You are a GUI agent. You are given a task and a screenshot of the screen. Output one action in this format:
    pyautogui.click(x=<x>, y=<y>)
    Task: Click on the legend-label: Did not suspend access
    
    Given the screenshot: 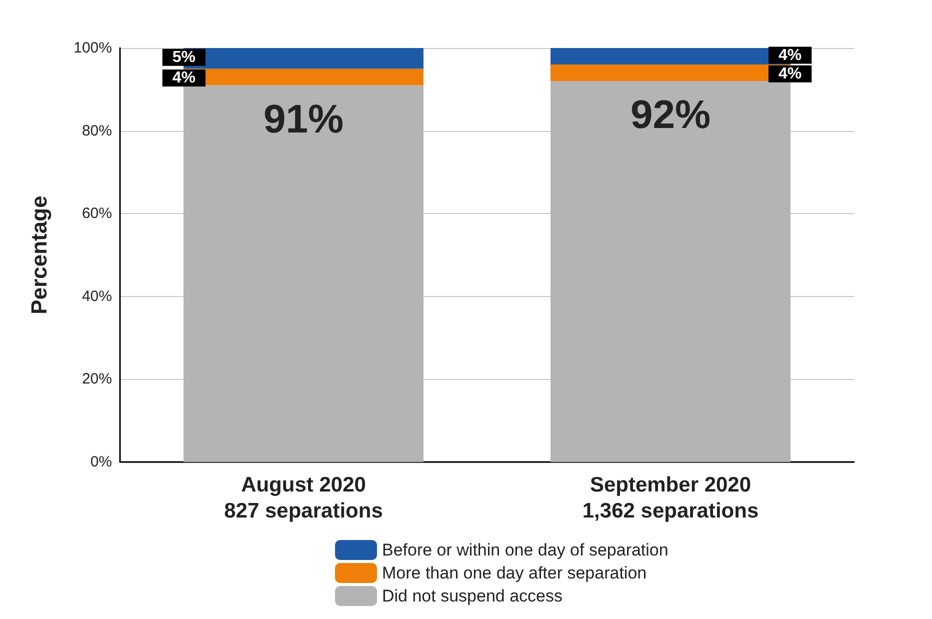 What is the action you would take?
    pyautogui.click(x=472, y=596)
    